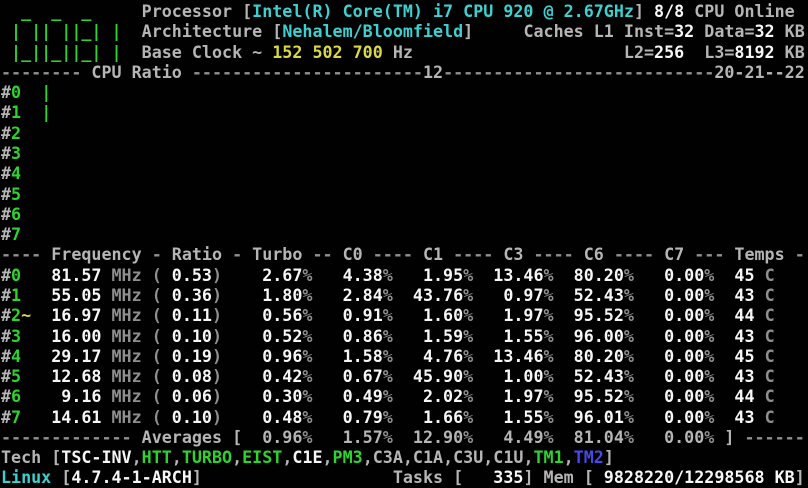  I want to click on text-segment: 81.57, so click(76, 274).